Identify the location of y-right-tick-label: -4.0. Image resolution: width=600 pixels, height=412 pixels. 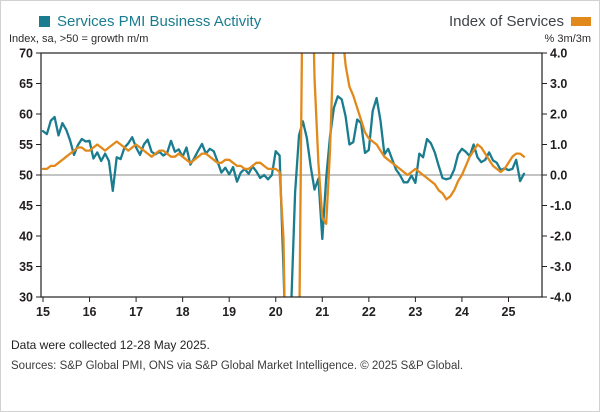
(561, 297).